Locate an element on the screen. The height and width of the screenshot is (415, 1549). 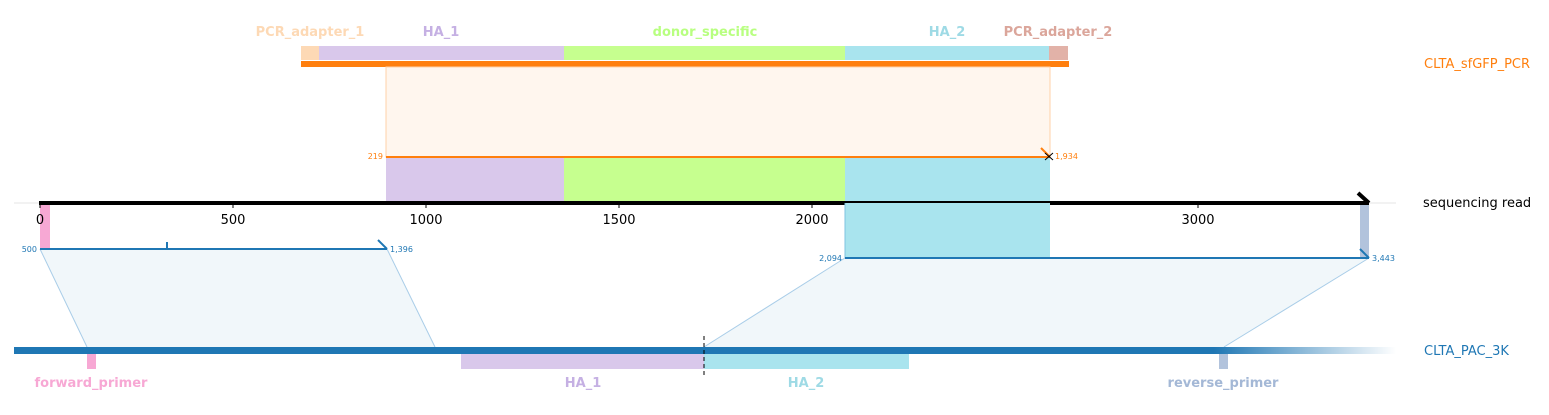
axis-tick-label: 0 is located at coordinates (40, 220).